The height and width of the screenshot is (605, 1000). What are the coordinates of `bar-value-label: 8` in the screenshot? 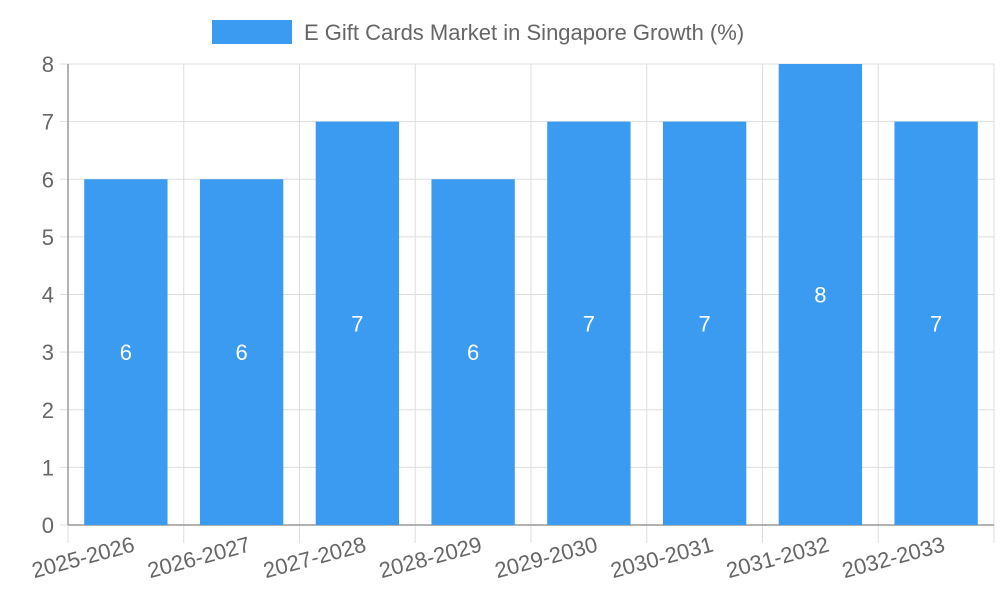 It's located at (820, 295).